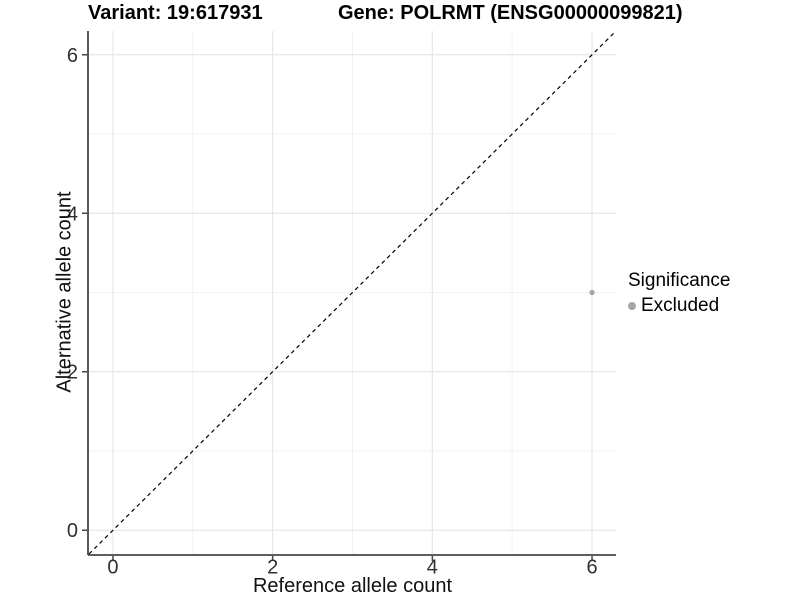 This screenshot has height=600, width=800. Describe the element at coordinates (592, 292) in the screenshot. I see `data-point` at that location.